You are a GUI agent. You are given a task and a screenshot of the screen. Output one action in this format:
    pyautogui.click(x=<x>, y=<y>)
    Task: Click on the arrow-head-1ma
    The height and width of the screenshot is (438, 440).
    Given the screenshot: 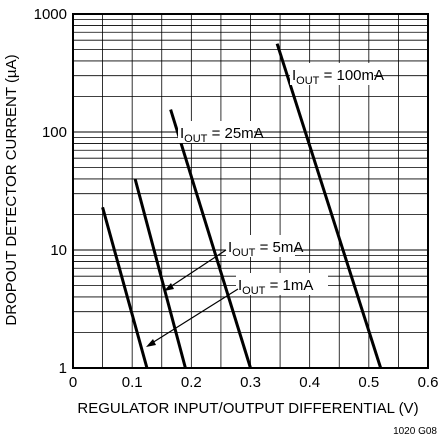 What is the action you would take?
    pyautogui.click(x=151, y=343)
    